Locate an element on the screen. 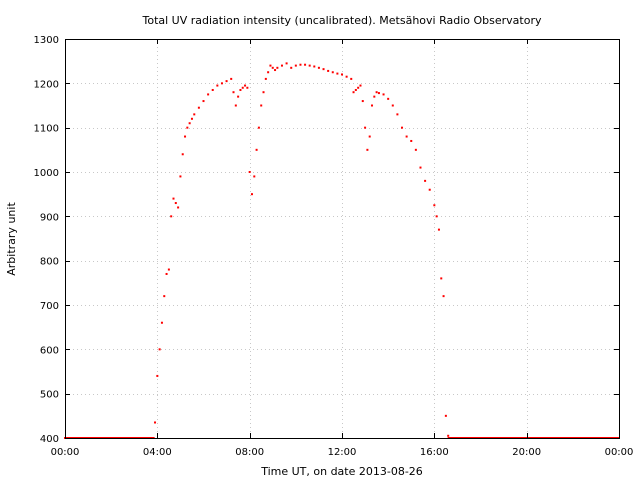  y-tick-label: 600 is located at coordinates (49, 350).